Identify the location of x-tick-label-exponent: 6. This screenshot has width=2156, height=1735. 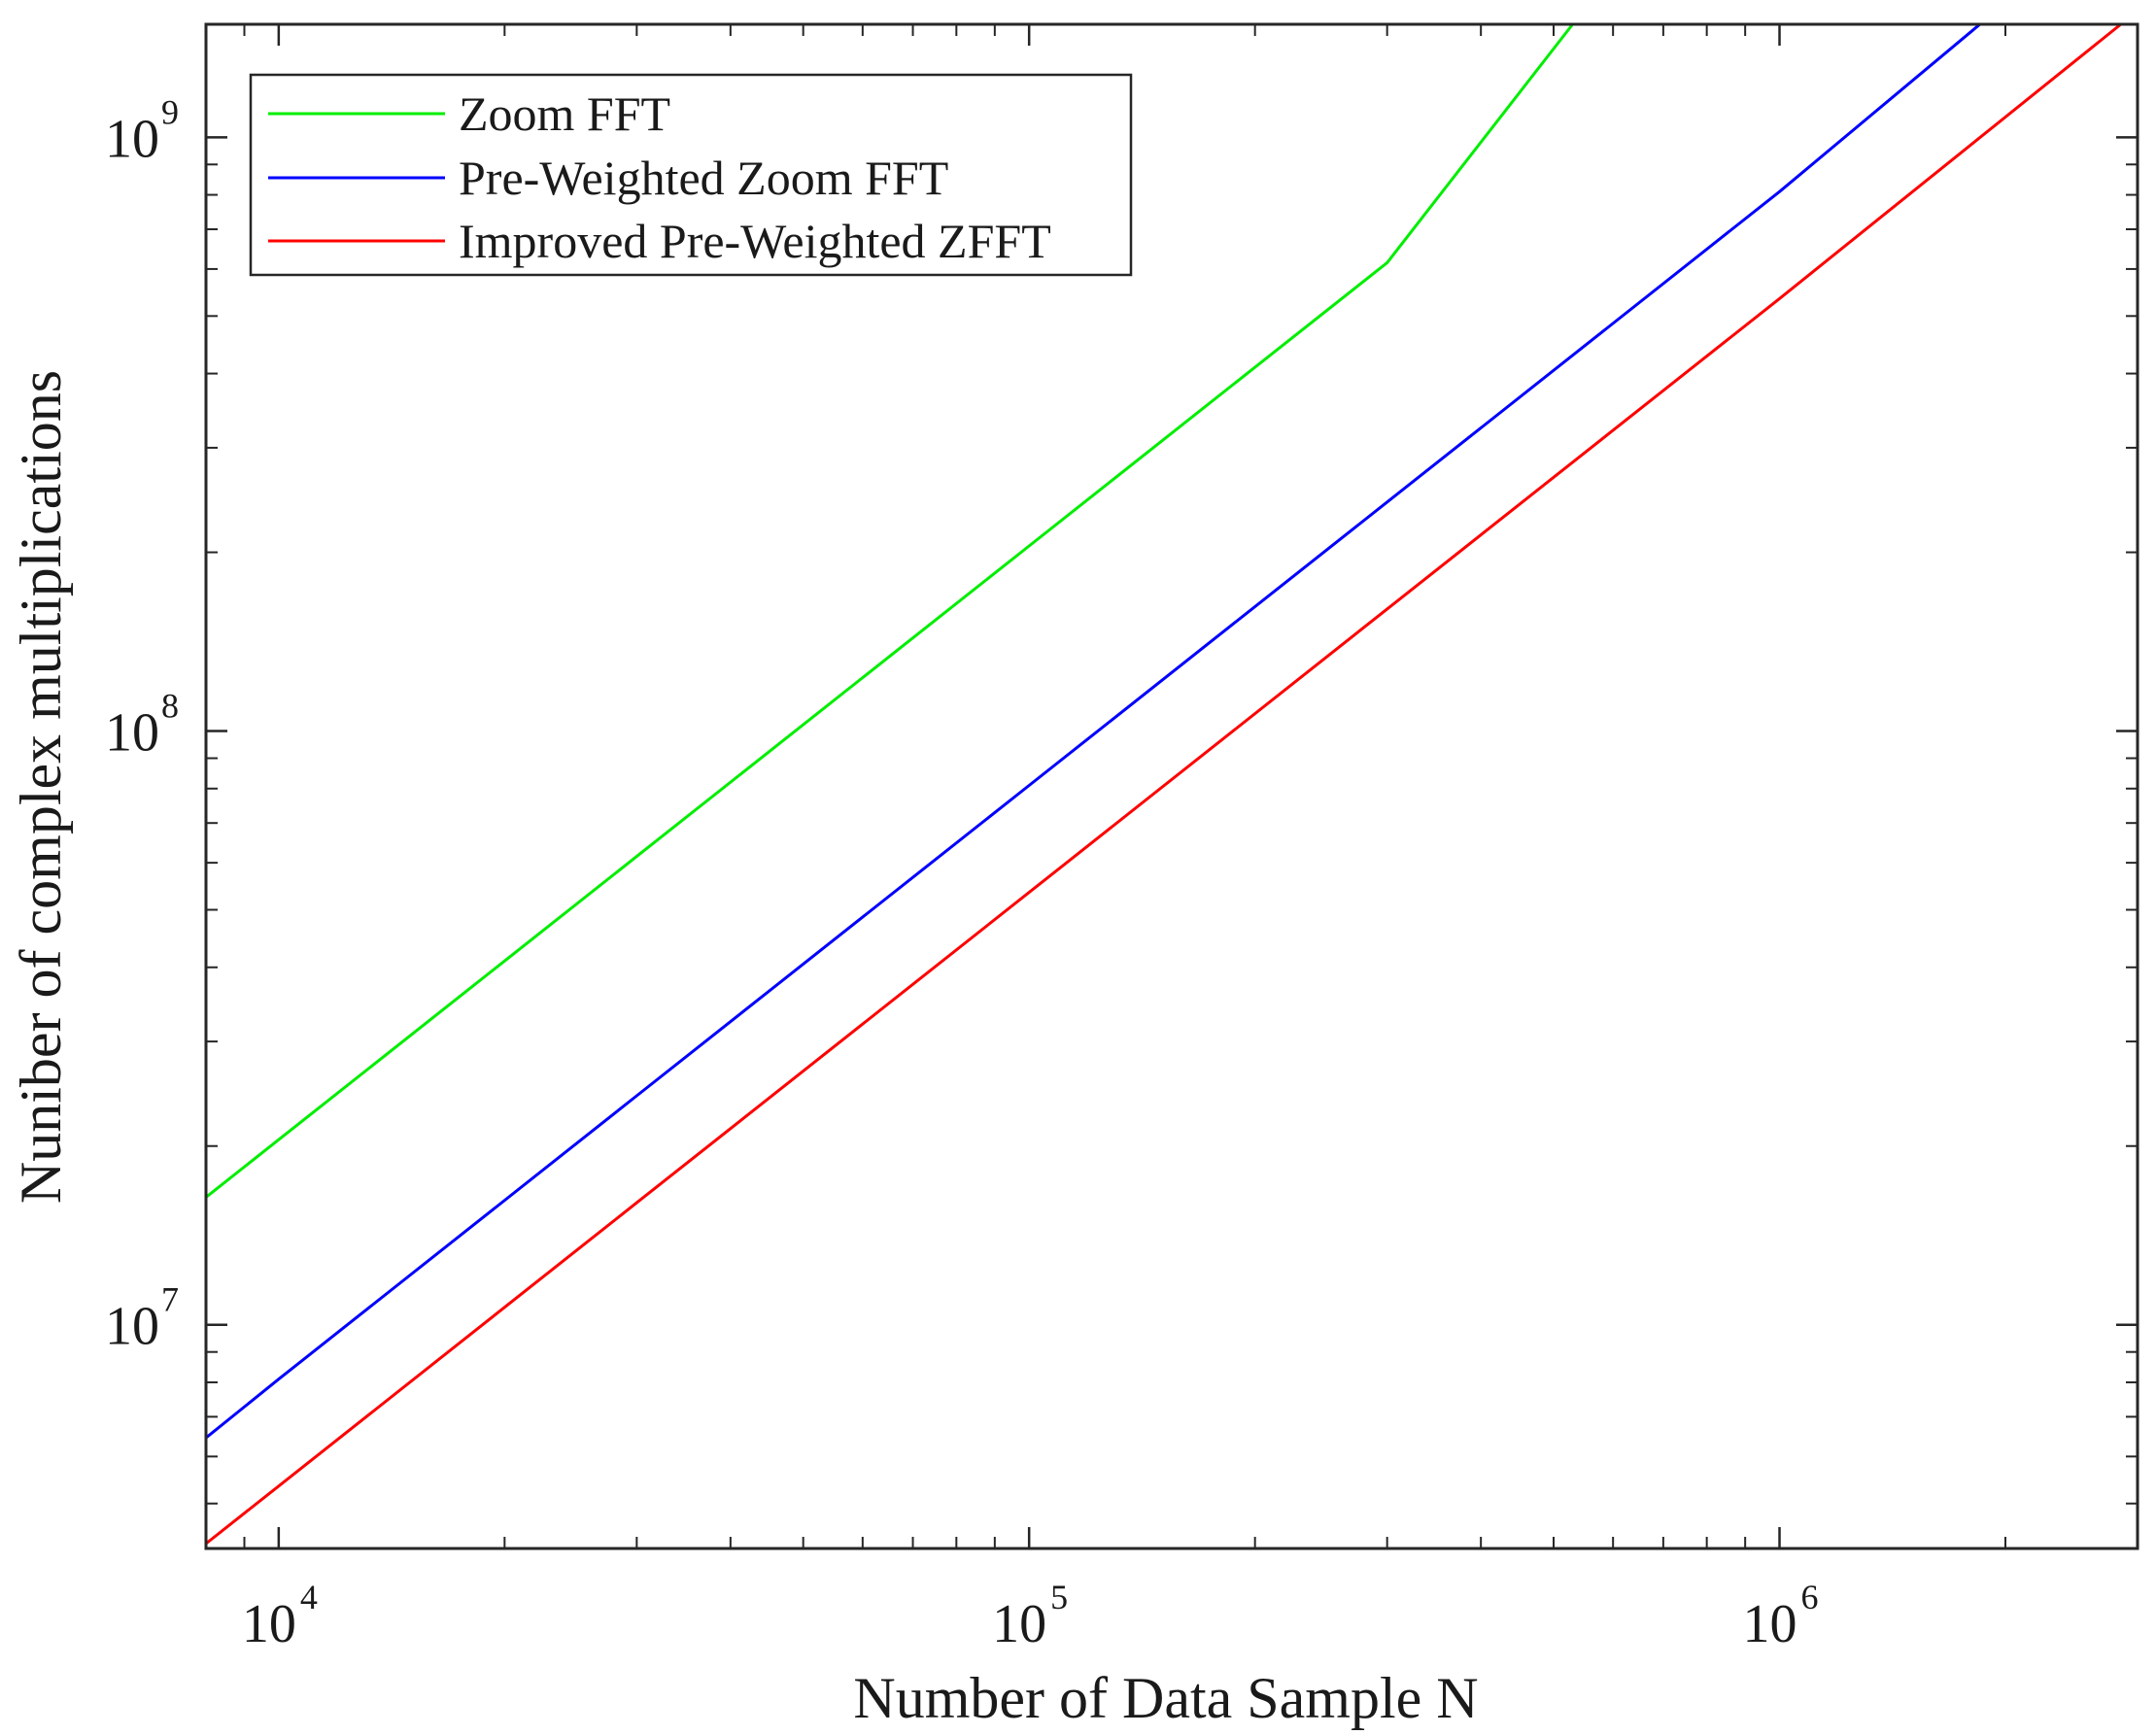
(1810, 1597).